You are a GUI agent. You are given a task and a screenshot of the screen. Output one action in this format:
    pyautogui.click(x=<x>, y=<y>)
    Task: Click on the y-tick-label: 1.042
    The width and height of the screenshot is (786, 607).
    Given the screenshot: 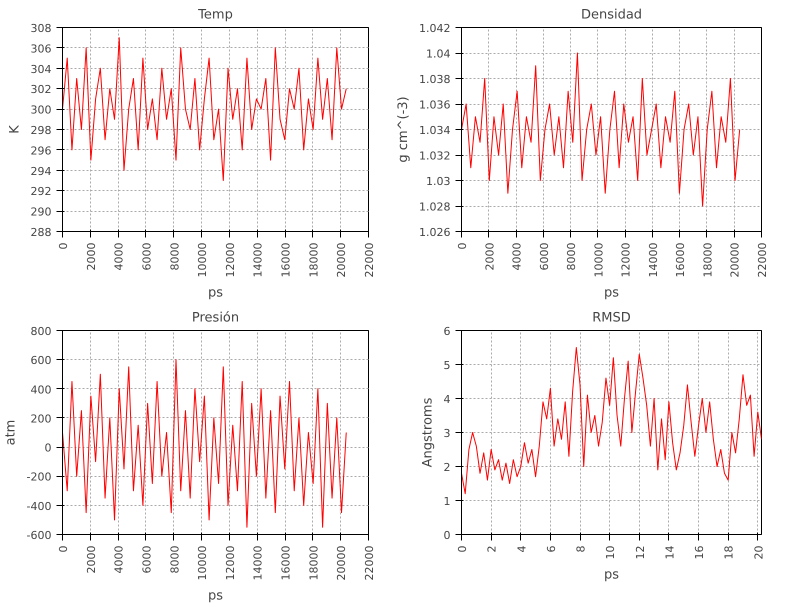 What is the action you would take?
    pyautogui.click(x=435, y=28)
    